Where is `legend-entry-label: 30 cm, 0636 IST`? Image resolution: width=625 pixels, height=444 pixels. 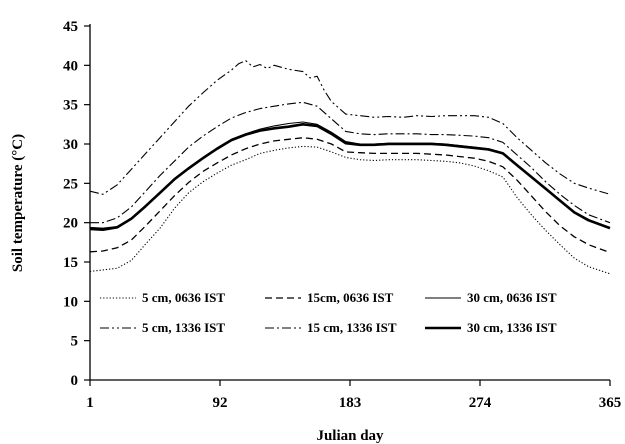
legend-entry-label: 30 cm, 0636 IST is located at coordinates (512, 297).